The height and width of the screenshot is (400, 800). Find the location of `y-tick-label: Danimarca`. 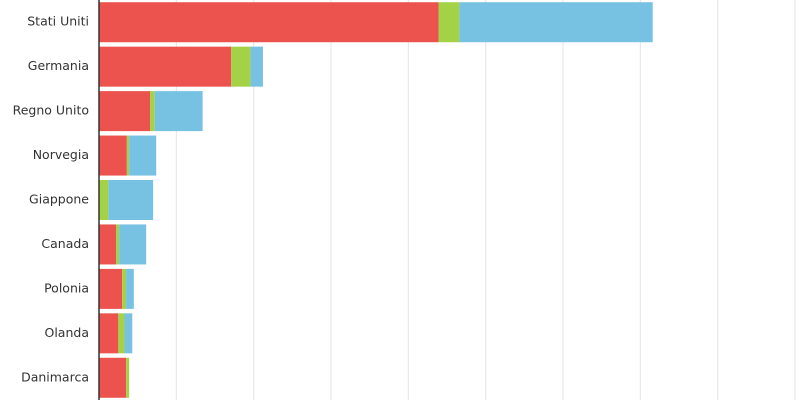

y-tick-label: Danimarca is located at coordinates (55, 376).